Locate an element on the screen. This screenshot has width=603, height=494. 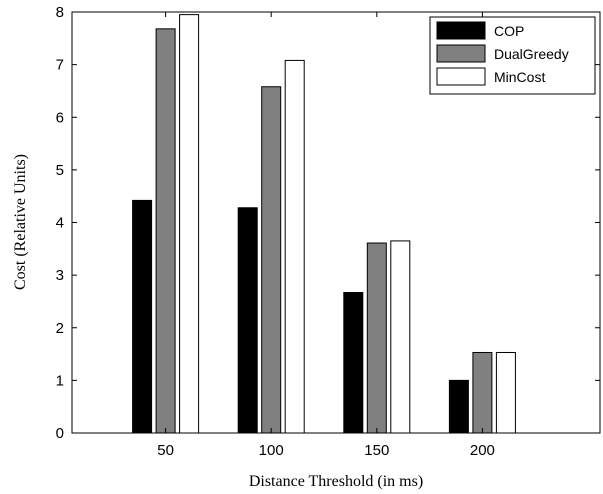
x-tick-label: 100 is located at coordinates (271, 450).